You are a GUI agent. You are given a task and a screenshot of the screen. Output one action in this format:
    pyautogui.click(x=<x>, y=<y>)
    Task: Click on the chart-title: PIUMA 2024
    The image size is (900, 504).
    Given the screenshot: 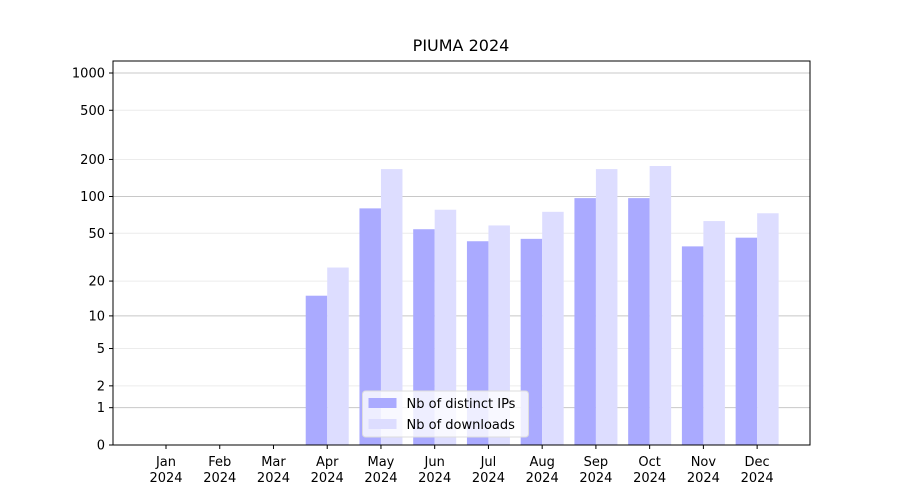 What is the action you would take?
    pyautogui.click(x=461, y=45)
    